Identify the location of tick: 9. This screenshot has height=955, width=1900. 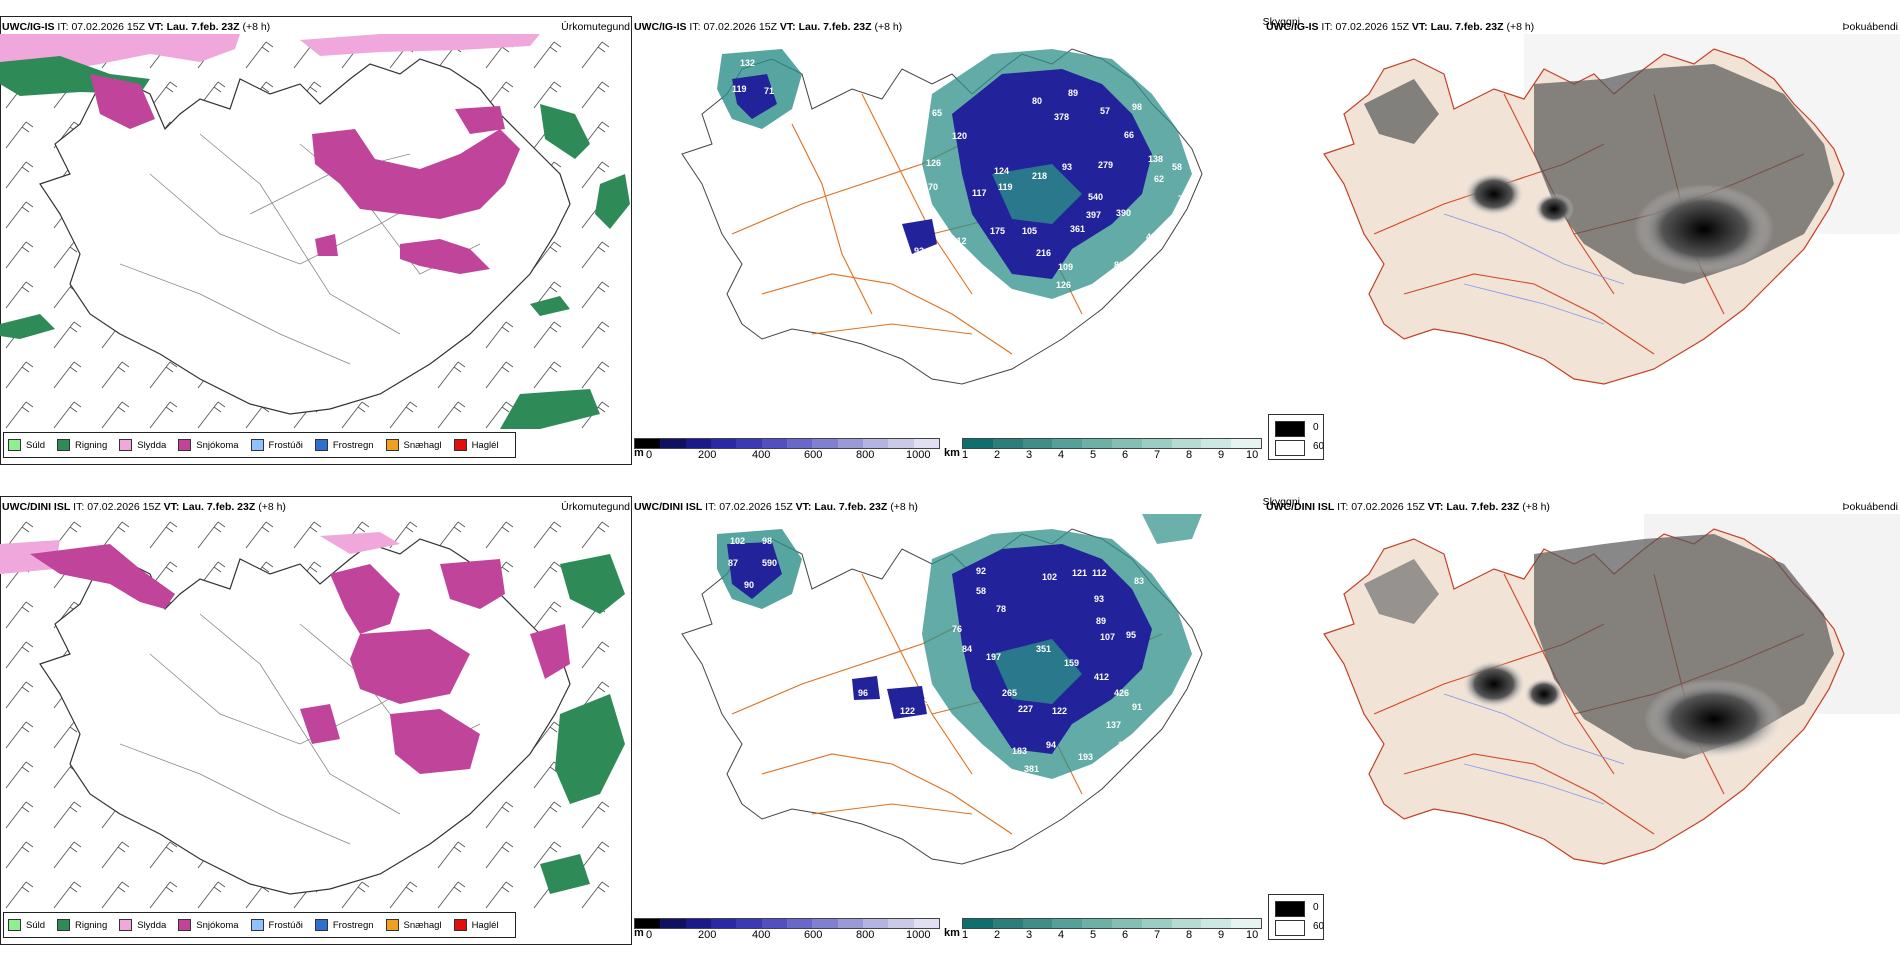
(1221, 455).